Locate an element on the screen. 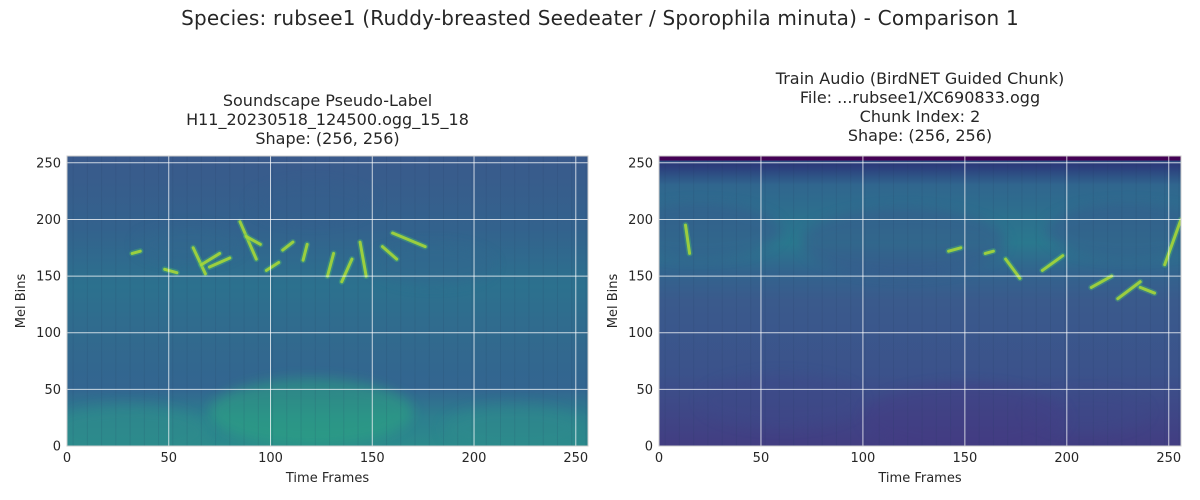  title-line-1: Soundscape Pseudo-Label is located at coordinates (327, 100).